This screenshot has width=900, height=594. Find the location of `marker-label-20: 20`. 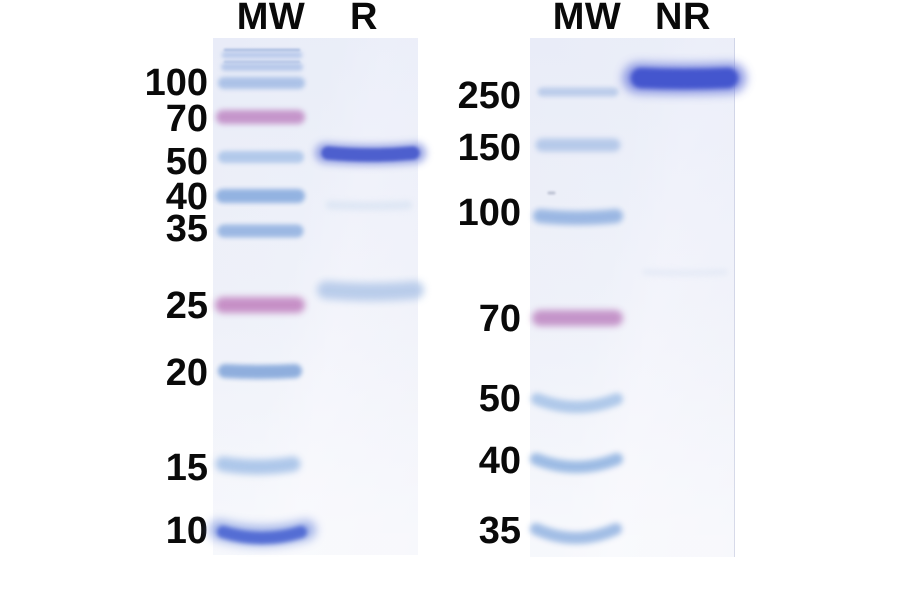

marker-label-20: 20 is located at coordinates (186, 373).